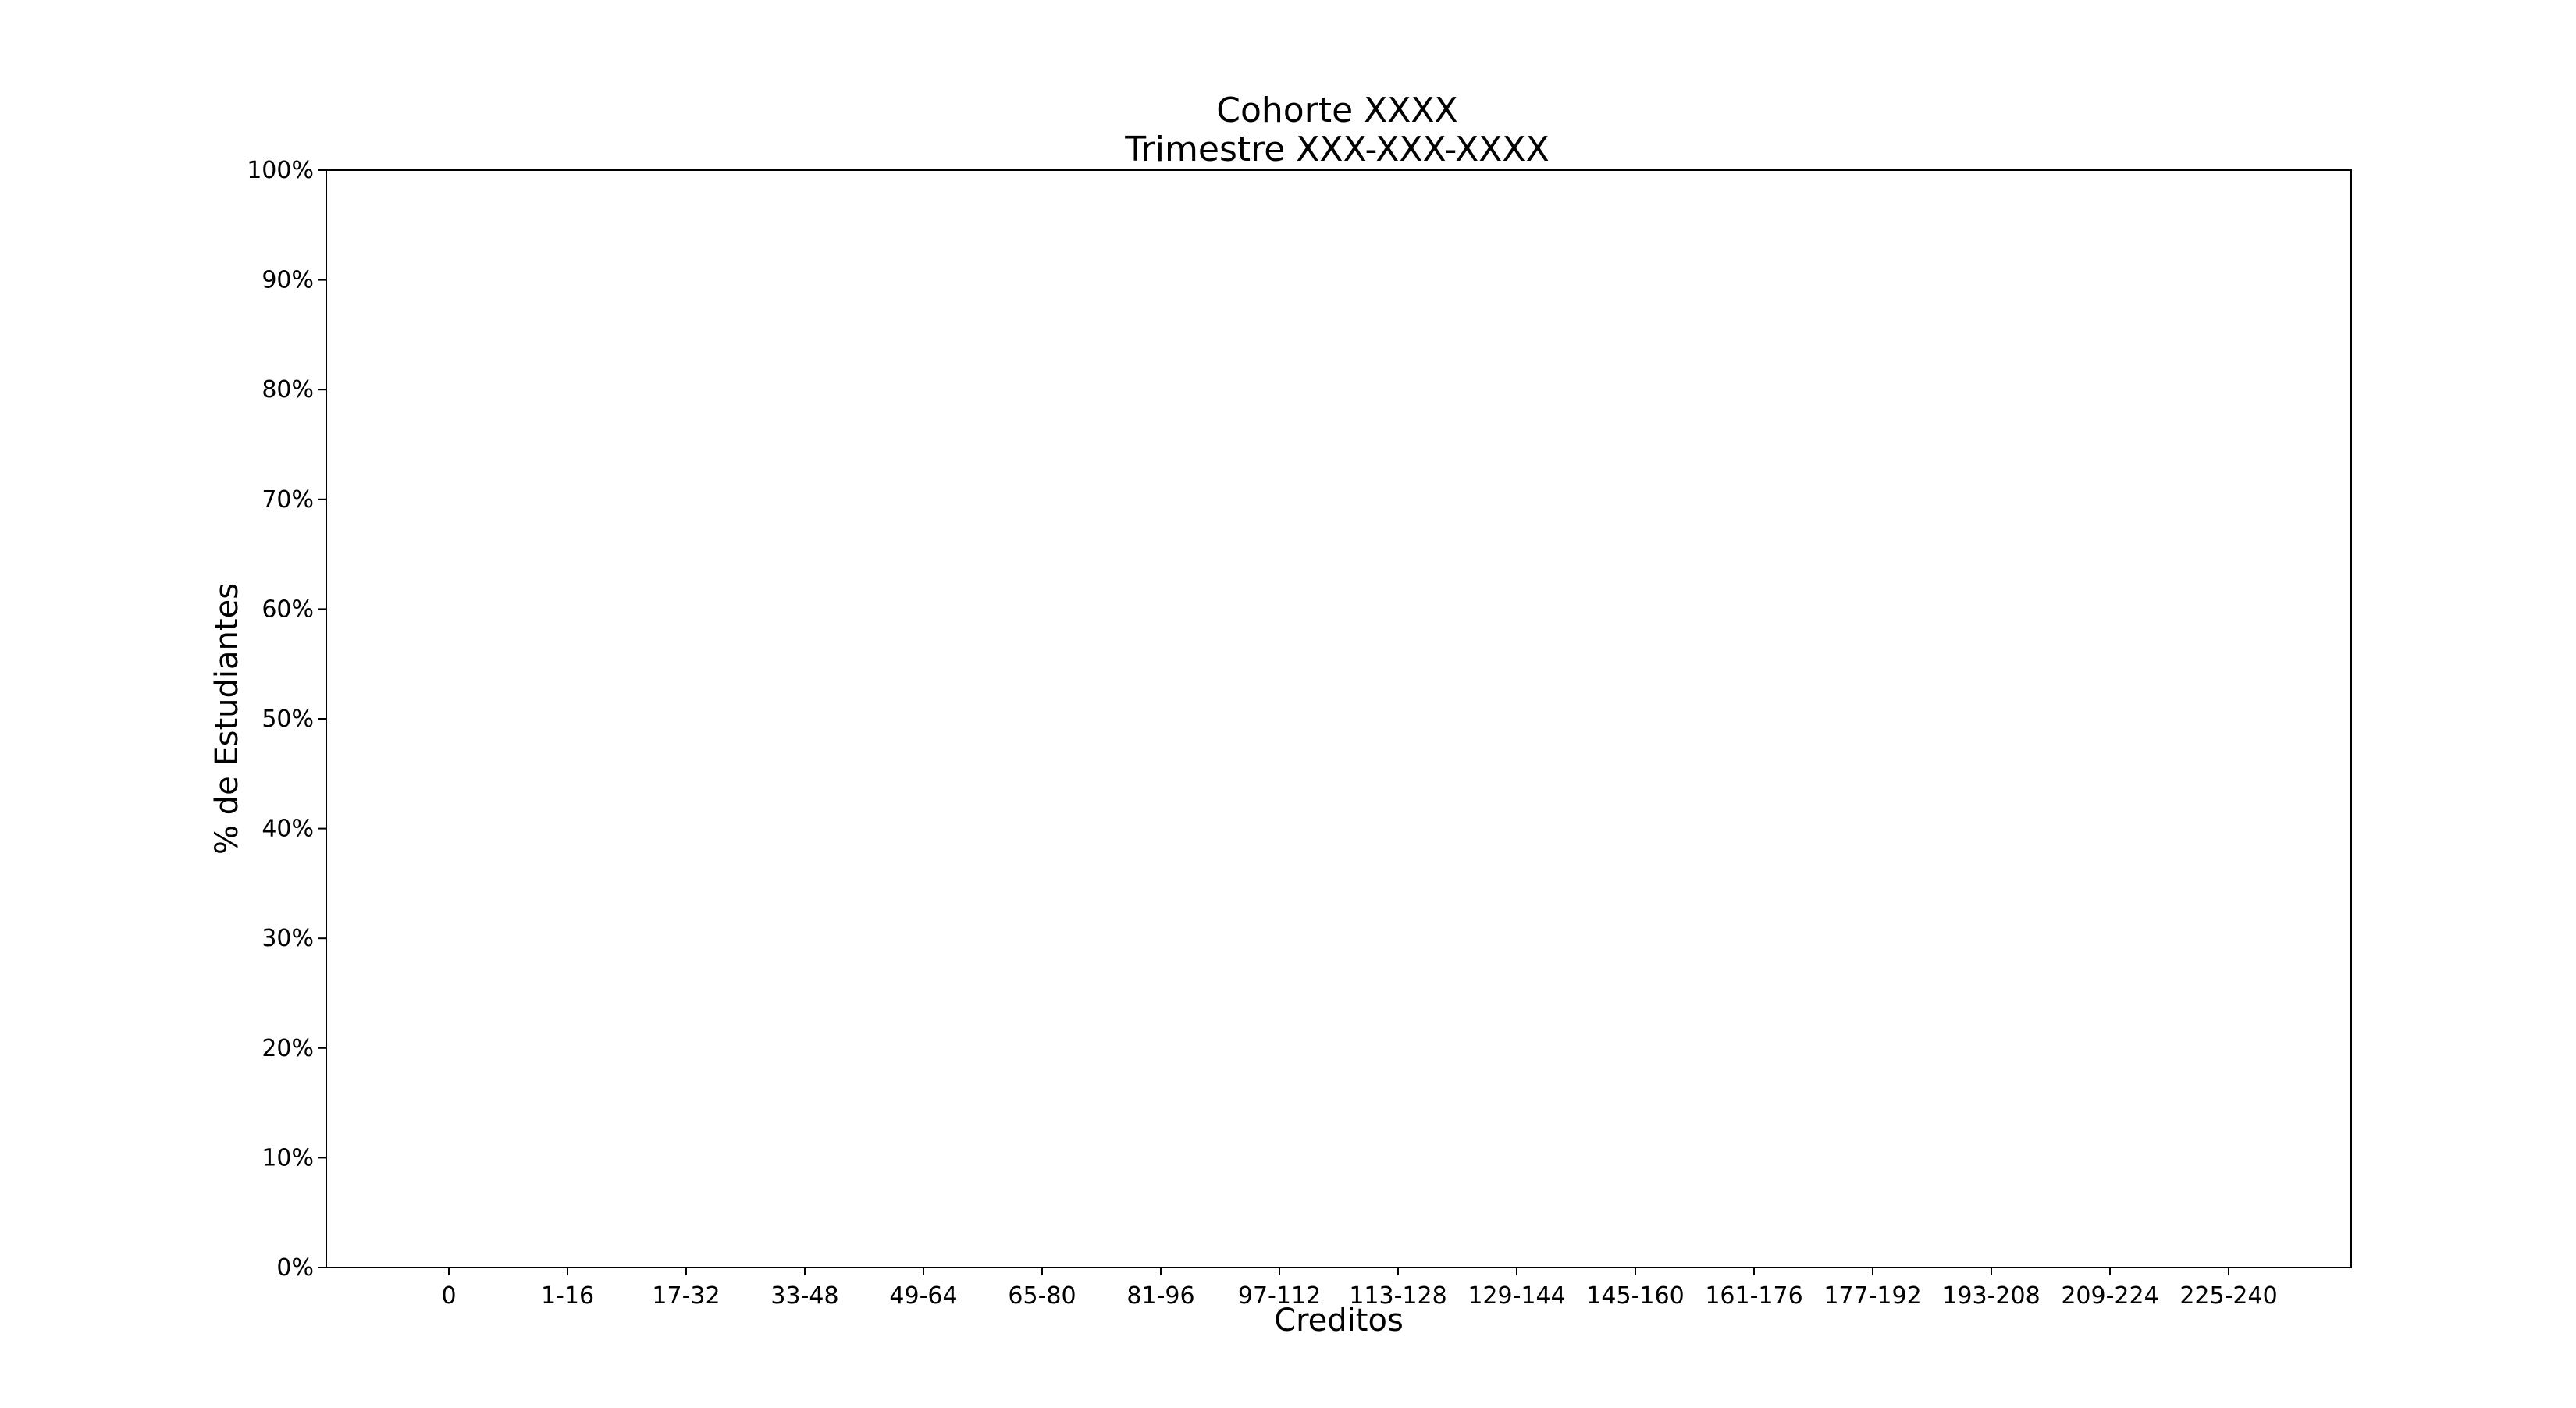 This screenshot has height=1408, width=2576. Describe the element at coordinates (2109, 1296) in the screenshot. I see `x-tick-label: 209-224` at that location.